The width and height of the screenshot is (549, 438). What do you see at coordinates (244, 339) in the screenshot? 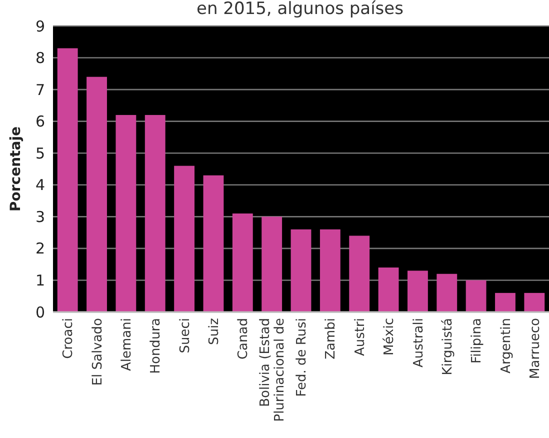
I see `x-tick-label: Canad` at bounding box center [244, 339].